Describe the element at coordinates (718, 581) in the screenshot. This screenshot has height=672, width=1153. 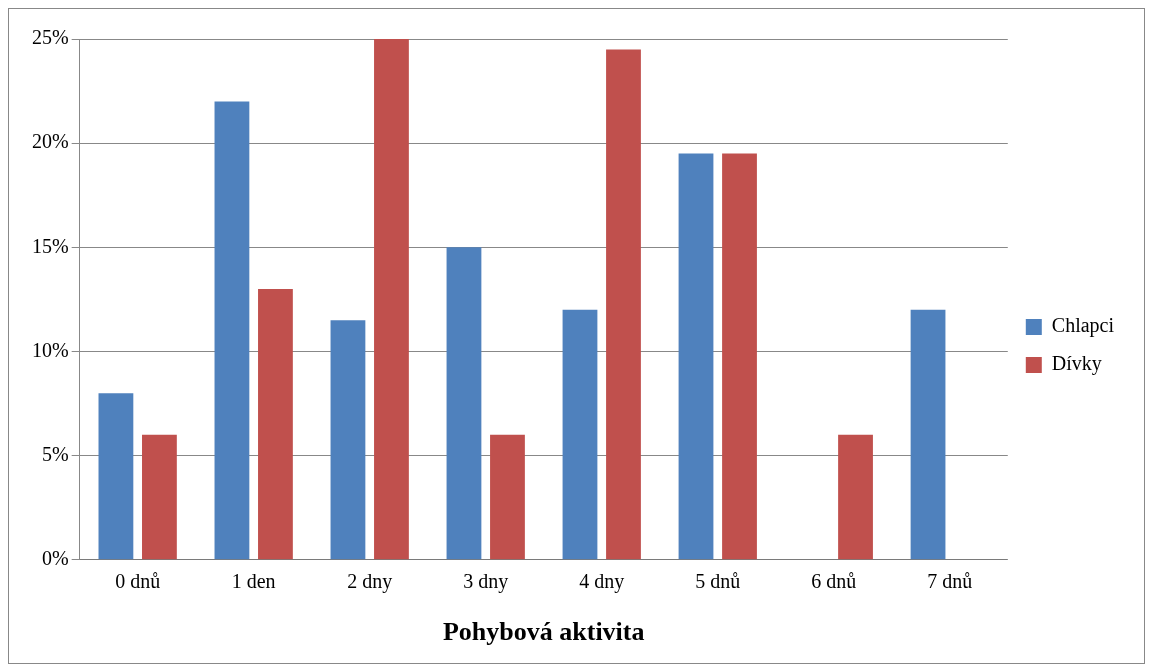
I see `x-tick-label: 5 dnů` at that location.